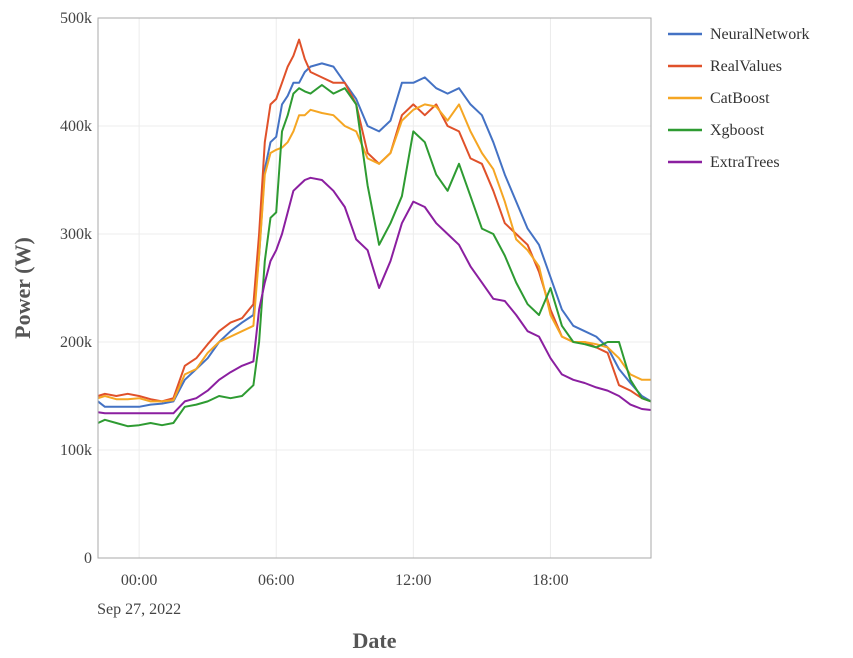  Describe the element at coordinates (745, 162) in the screenshot. I see `legend-label: ExtraTrees` at that location.